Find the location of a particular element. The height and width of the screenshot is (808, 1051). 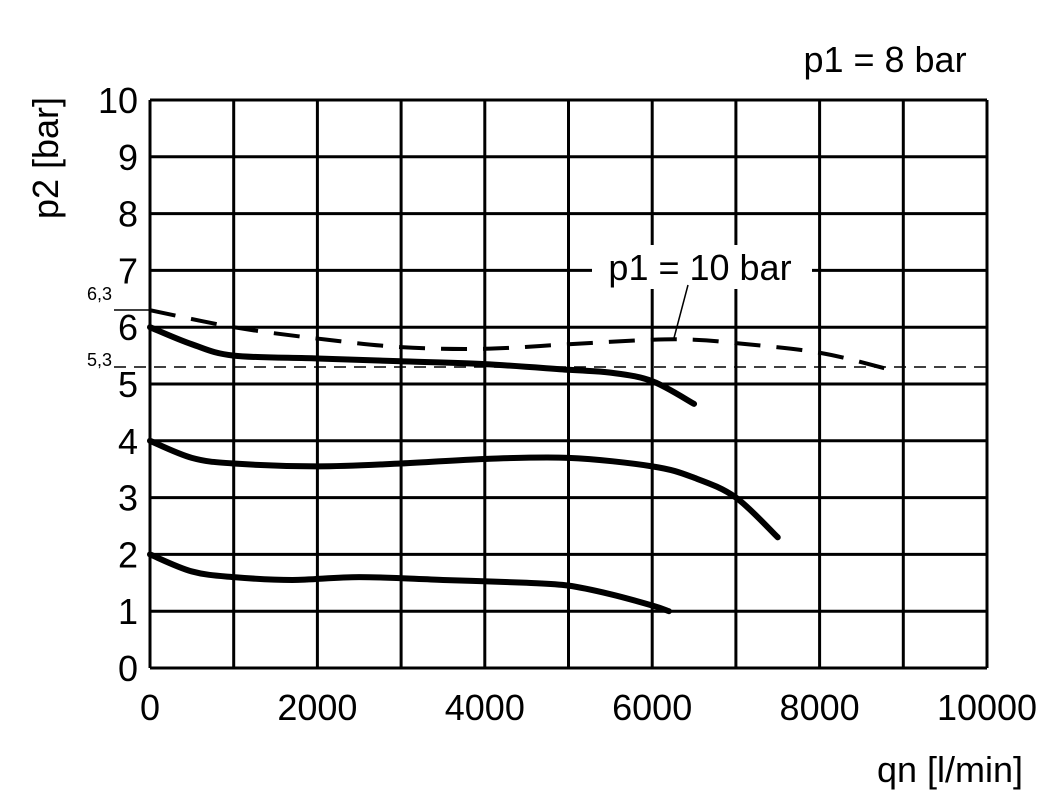

reference-line-label: 5,3 is located at coordinates (99, 360).